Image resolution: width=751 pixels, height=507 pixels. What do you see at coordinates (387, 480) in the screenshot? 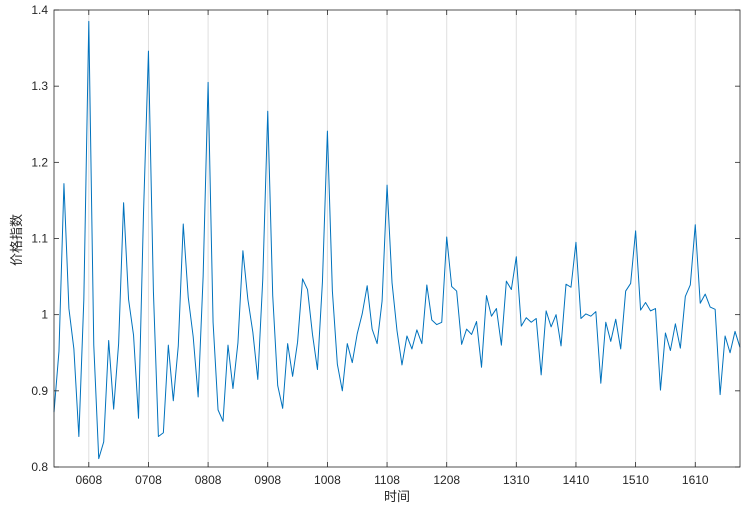
I see `x-tick-label: 1108` at bounding box center [387, 480].